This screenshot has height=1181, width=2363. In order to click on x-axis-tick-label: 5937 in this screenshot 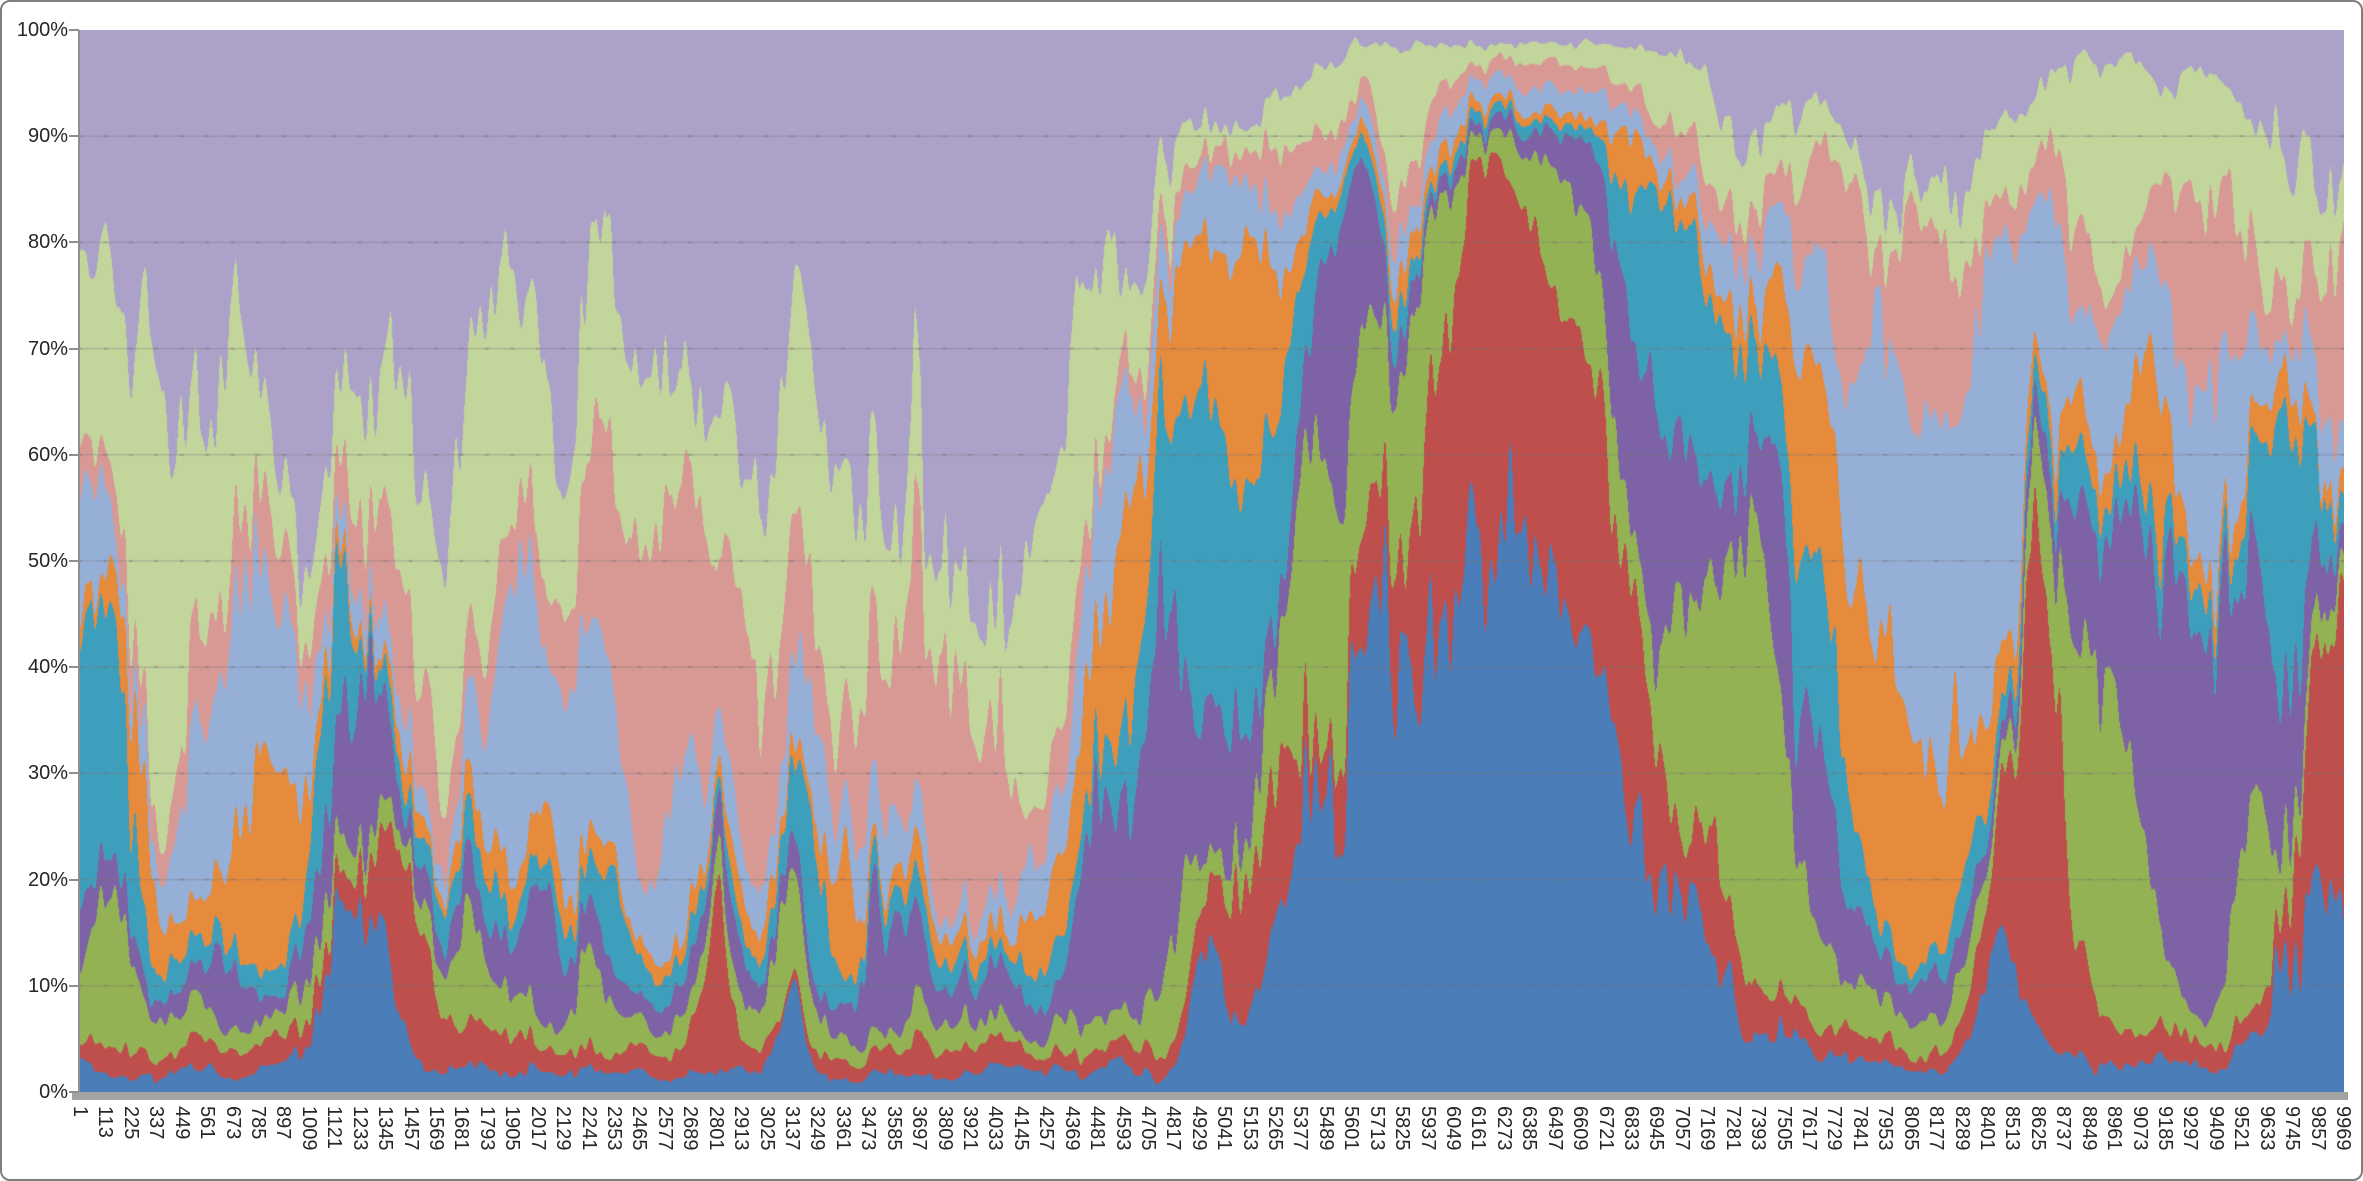, I will do `click(1427, 1128)`.